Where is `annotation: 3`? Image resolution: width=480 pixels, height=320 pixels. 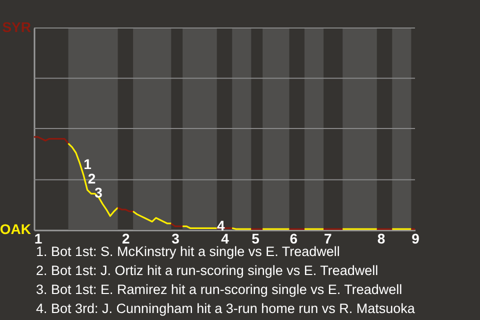
annotation: 3 is located at coordinates (98, 192).